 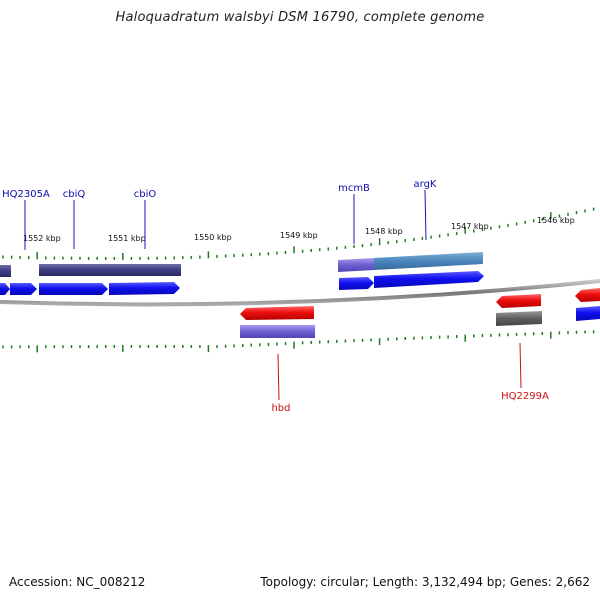 I want to click on accession-text: Accession: NC_008212, so click(x=77, y=582).